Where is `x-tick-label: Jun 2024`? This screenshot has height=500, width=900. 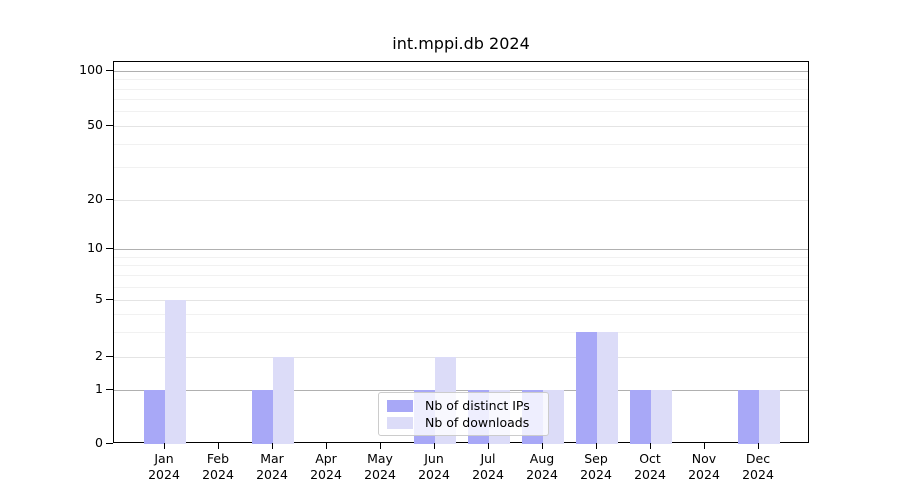 x-tick-label: Jun 2024 is located at coordinates (434, 467).